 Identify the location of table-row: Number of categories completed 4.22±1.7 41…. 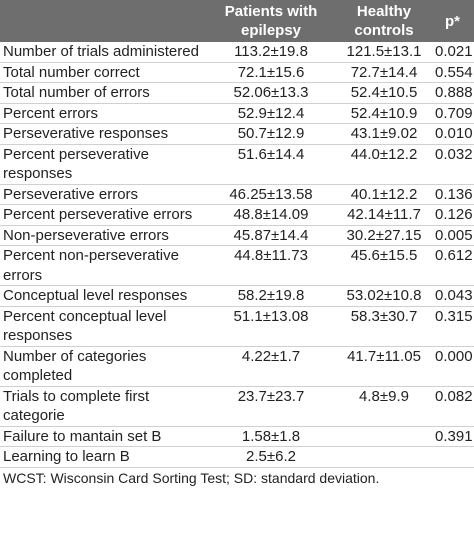
(237, 366).